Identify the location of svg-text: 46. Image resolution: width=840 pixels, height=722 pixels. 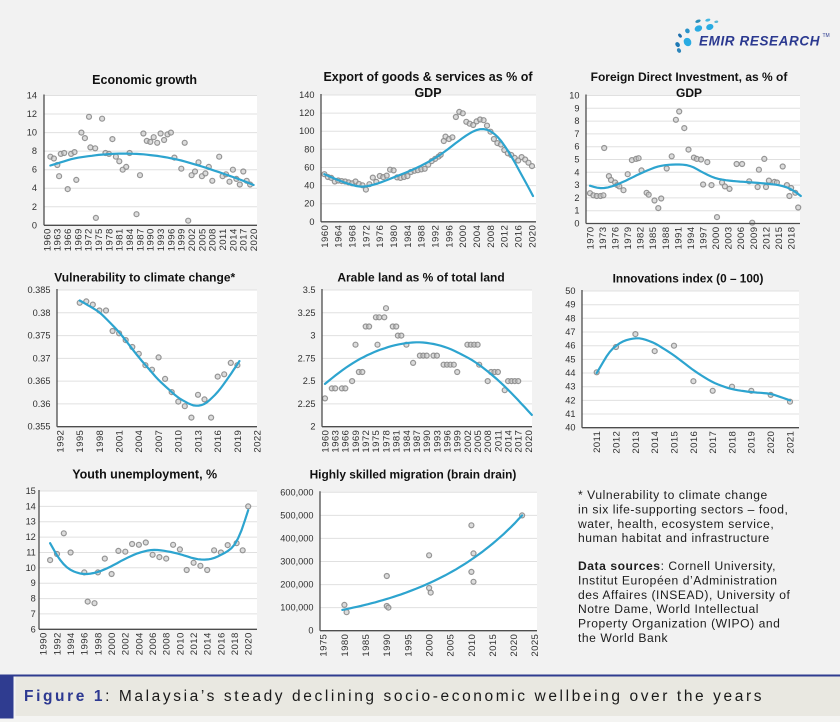
(570, 346).